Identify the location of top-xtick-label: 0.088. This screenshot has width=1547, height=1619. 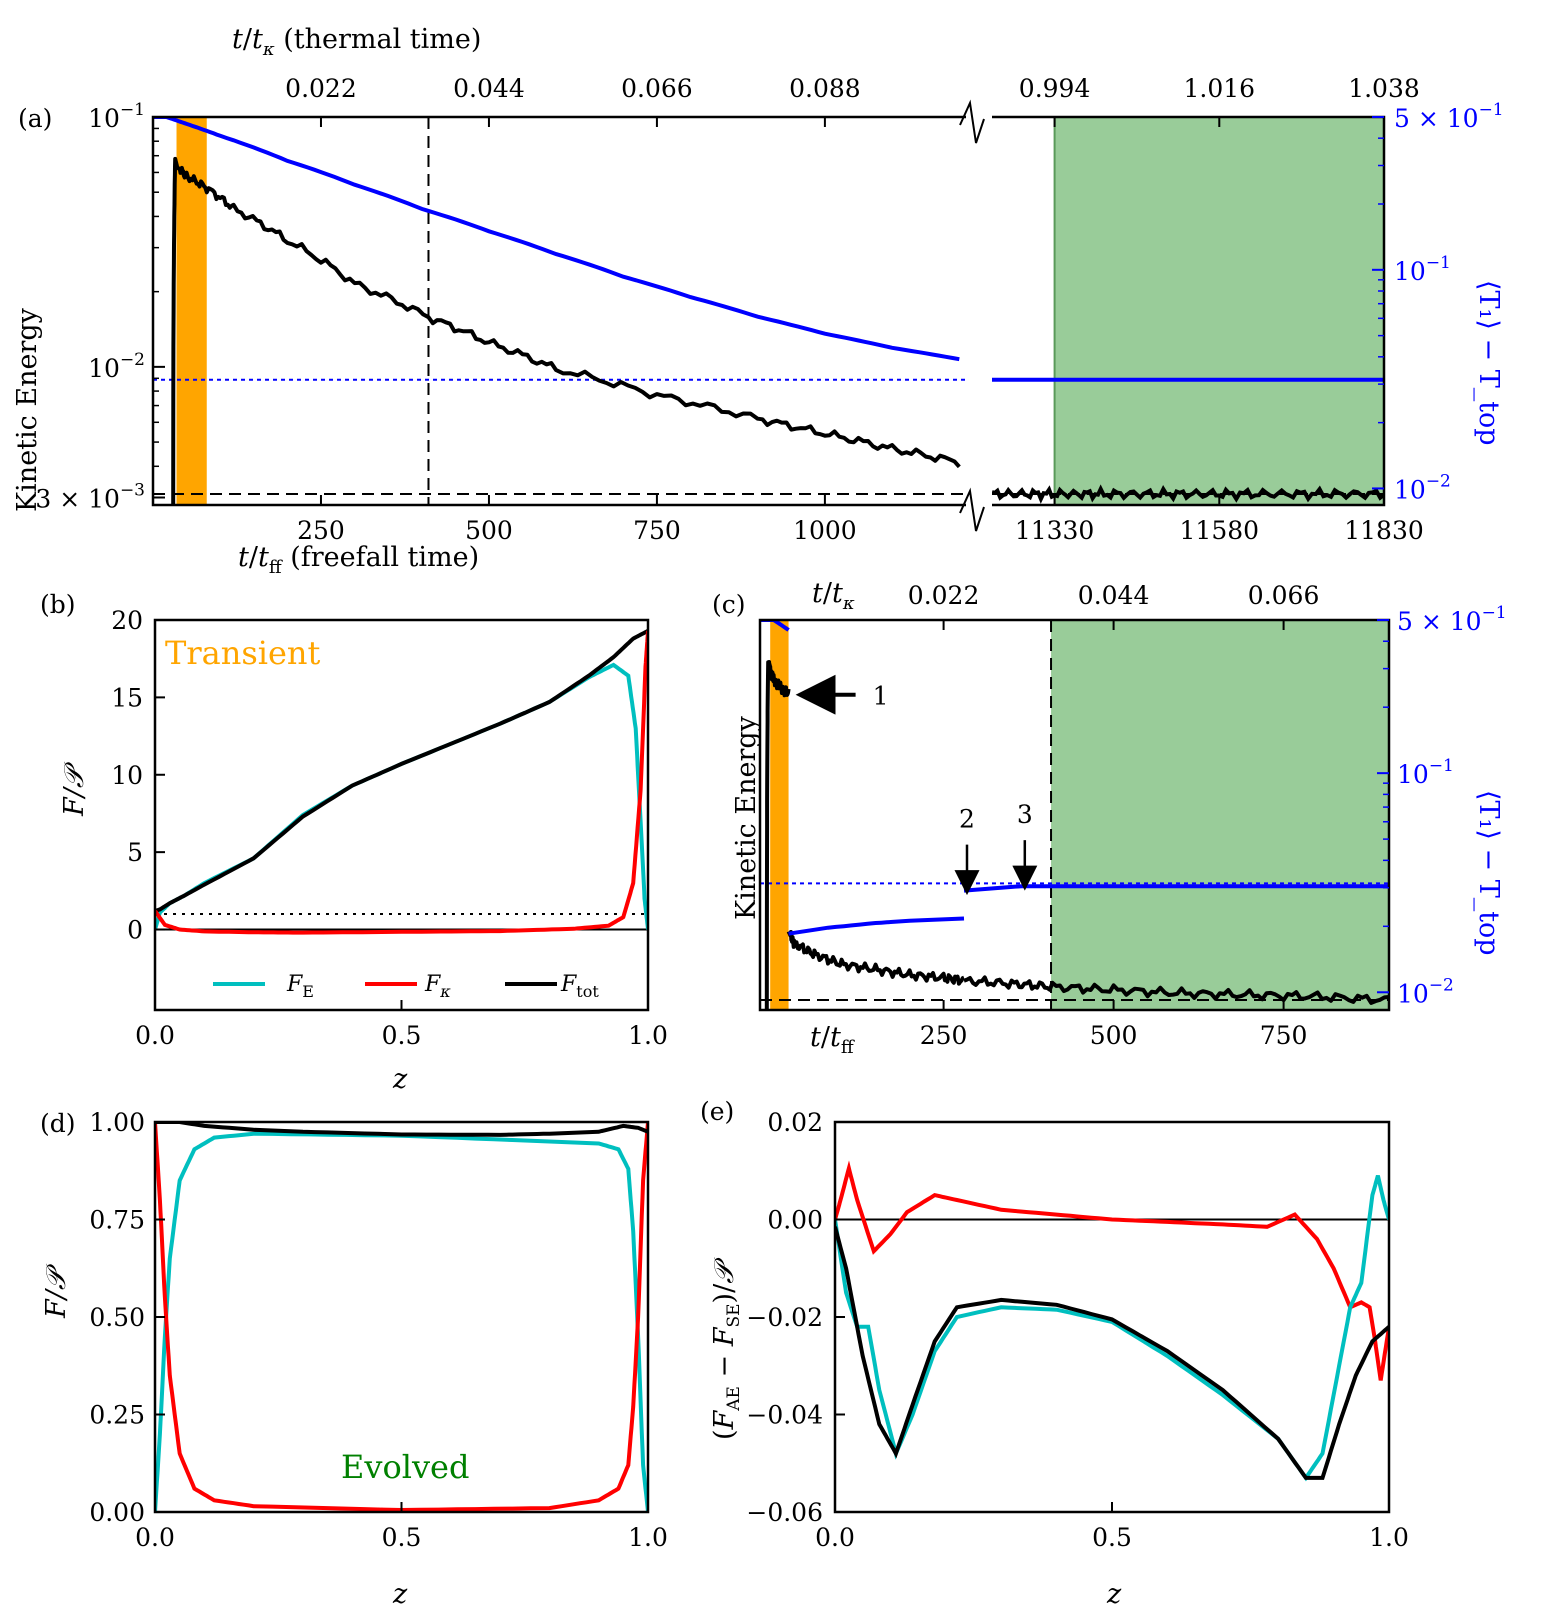
(825, 88).